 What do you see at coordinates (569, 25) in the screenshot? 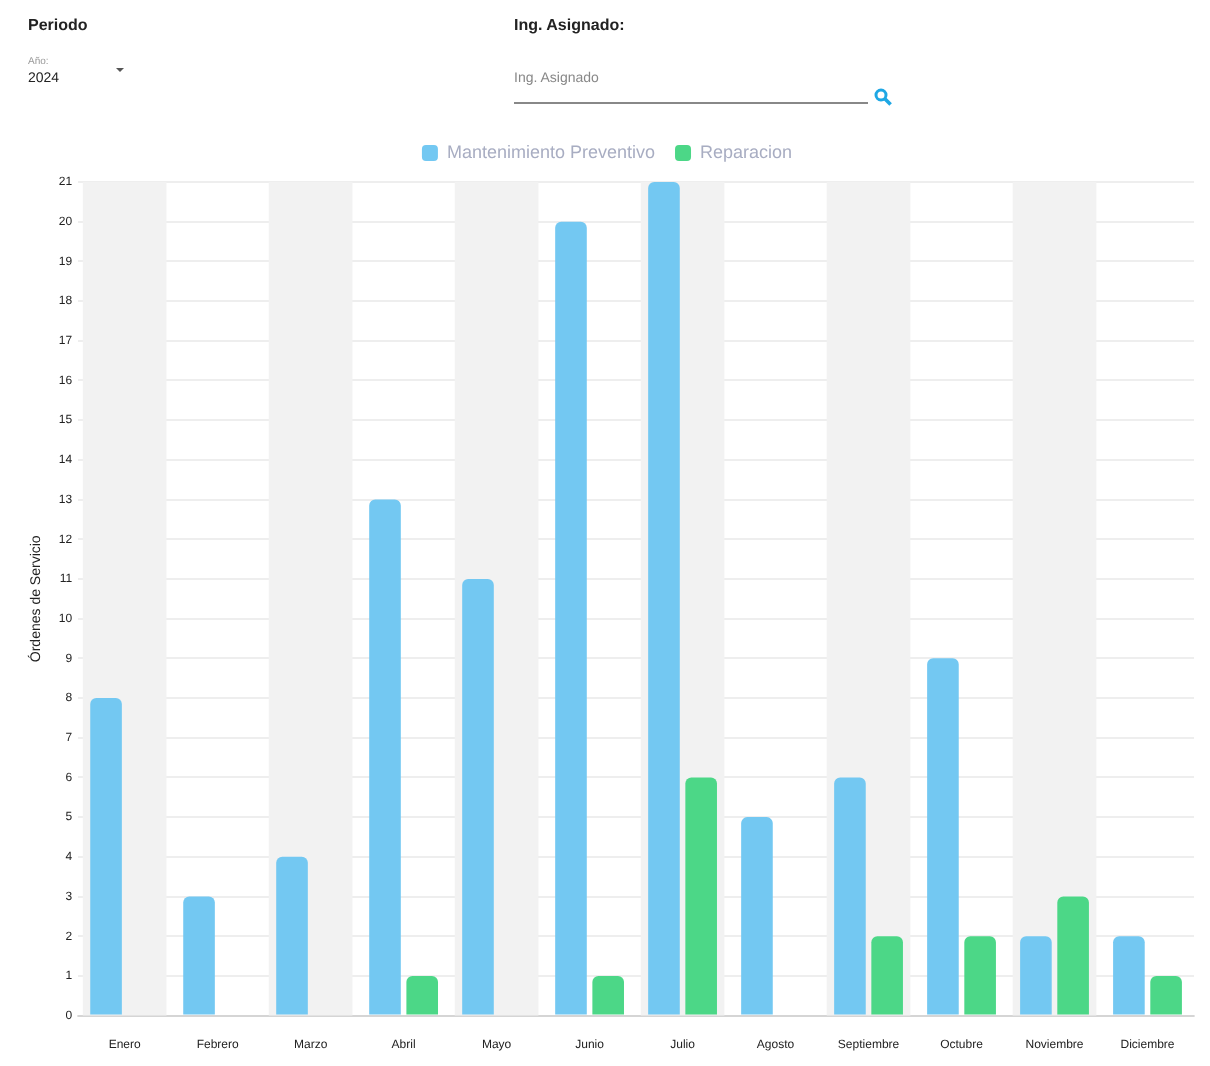
I see `text: Ing. Asignado:` at bounding box center [569, 25].